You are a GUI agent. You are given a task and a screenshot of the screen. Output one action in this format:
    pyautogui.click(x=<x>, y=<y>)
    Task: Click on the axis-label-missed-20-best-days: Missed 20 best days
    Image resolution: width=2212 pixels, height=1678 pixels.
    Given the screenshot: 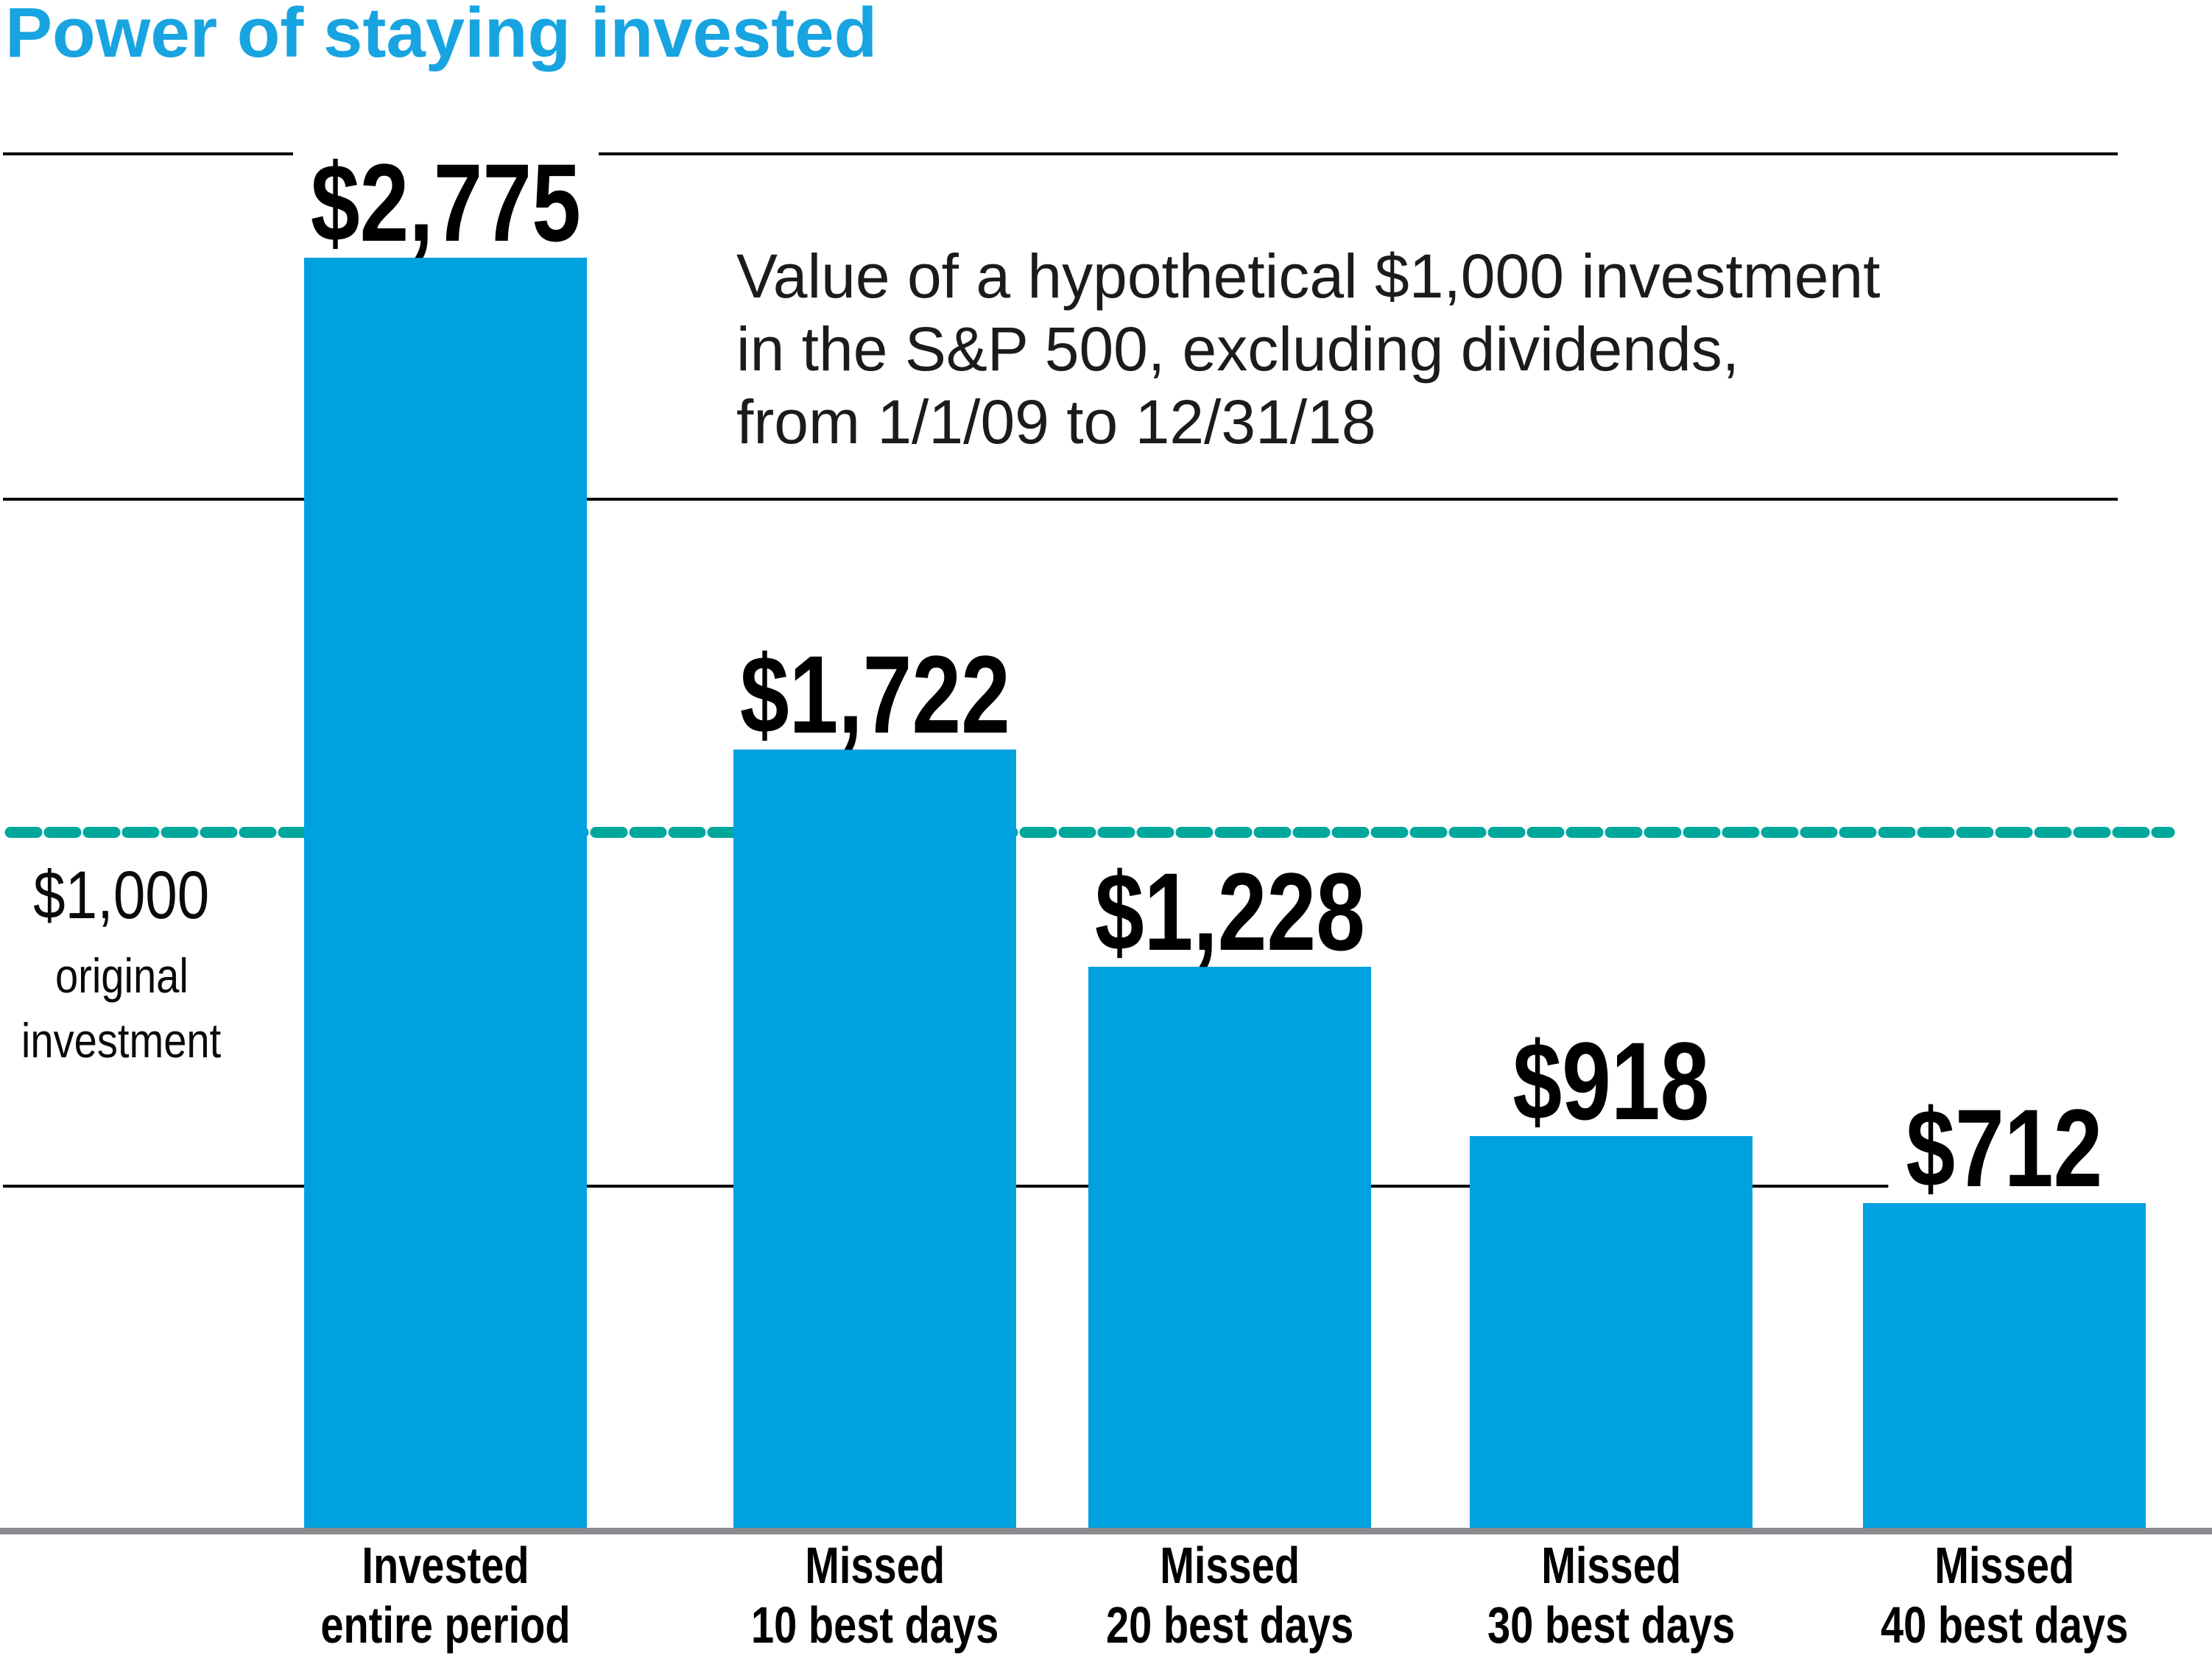 What is the action you would take?
    pyautogui.click(x=1230, y=1595)
    